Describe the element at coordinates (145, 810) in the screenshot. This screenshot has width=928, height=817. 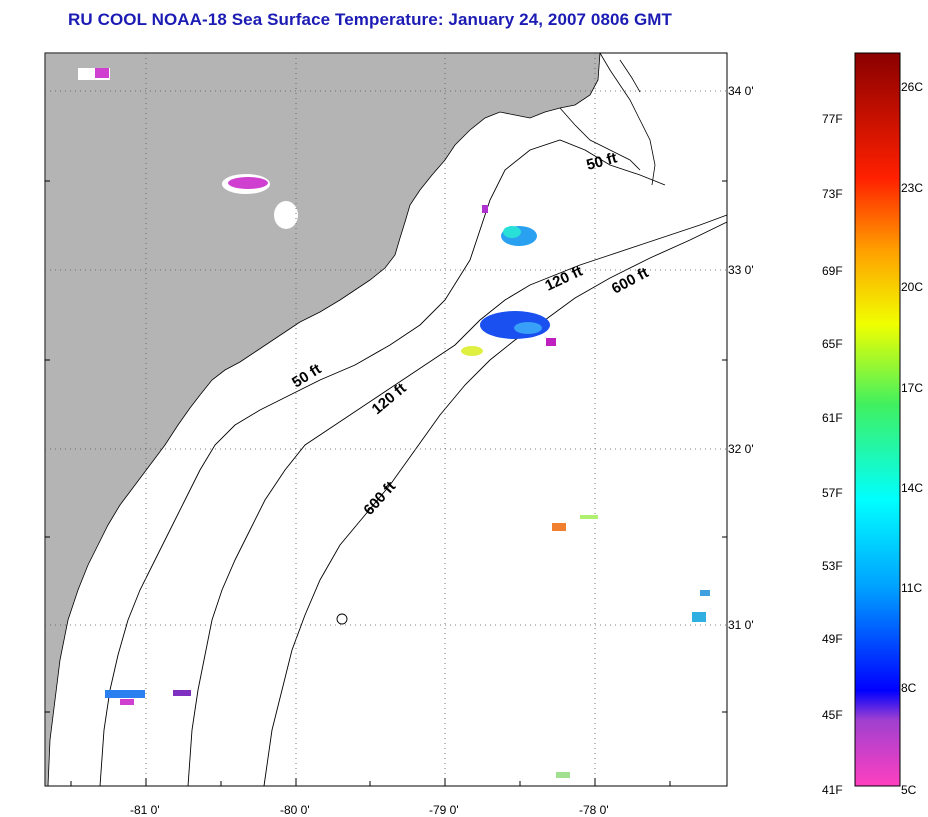
I see `lon-tick-label: -81 0'` at that location.